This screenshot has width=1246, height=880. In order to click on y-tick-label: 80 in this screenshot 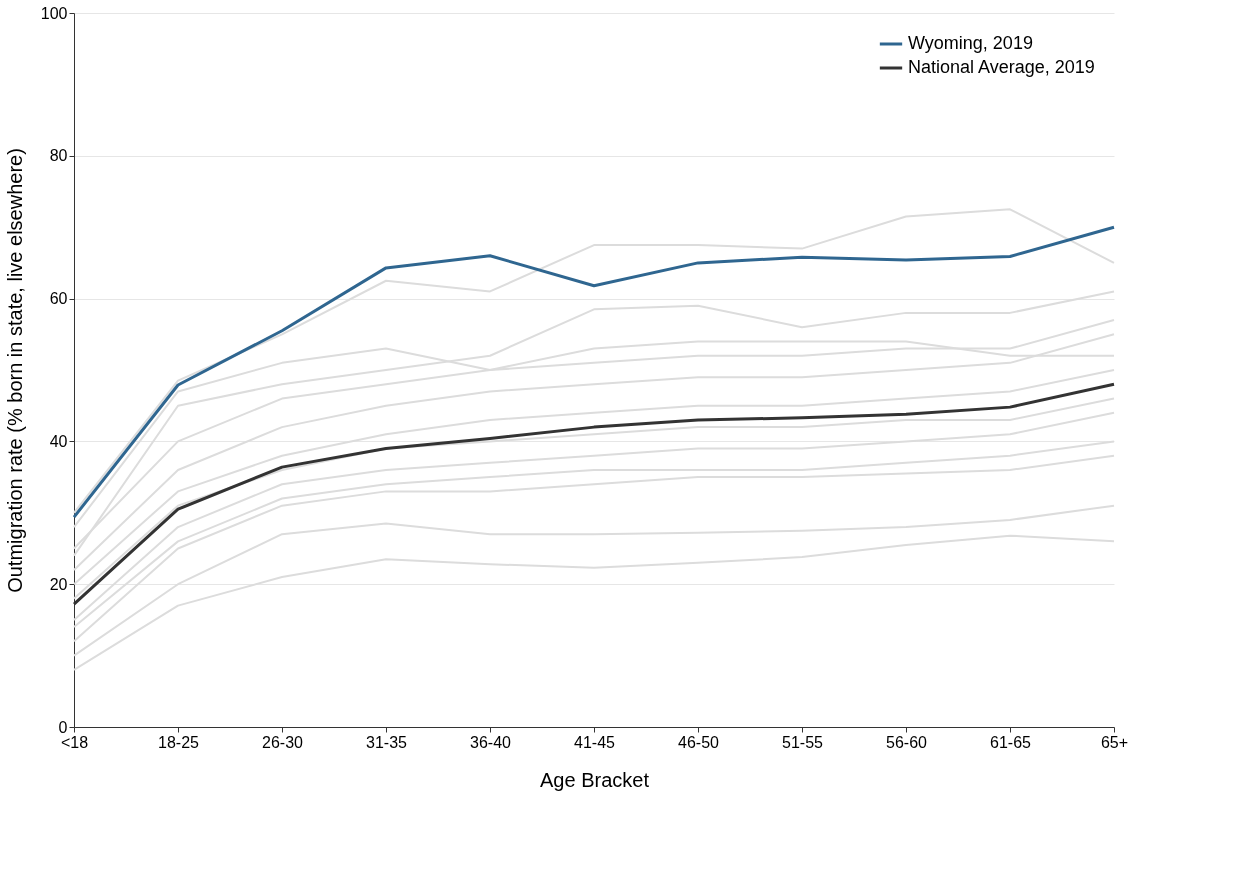, I will do `click(58, 156)`.